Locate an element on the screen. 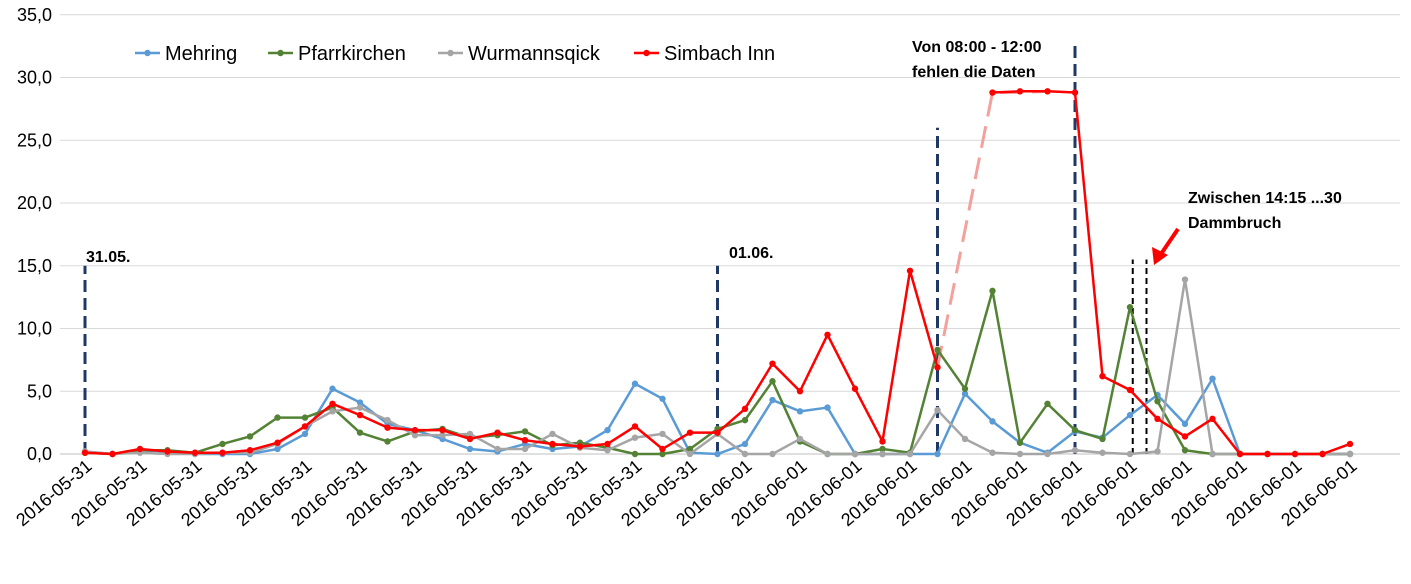  y-axis-ticks: 0,0 5,0 10,0 15,0 20,0 25,0 30,0 35,0 is located at coordinates (34, 234).